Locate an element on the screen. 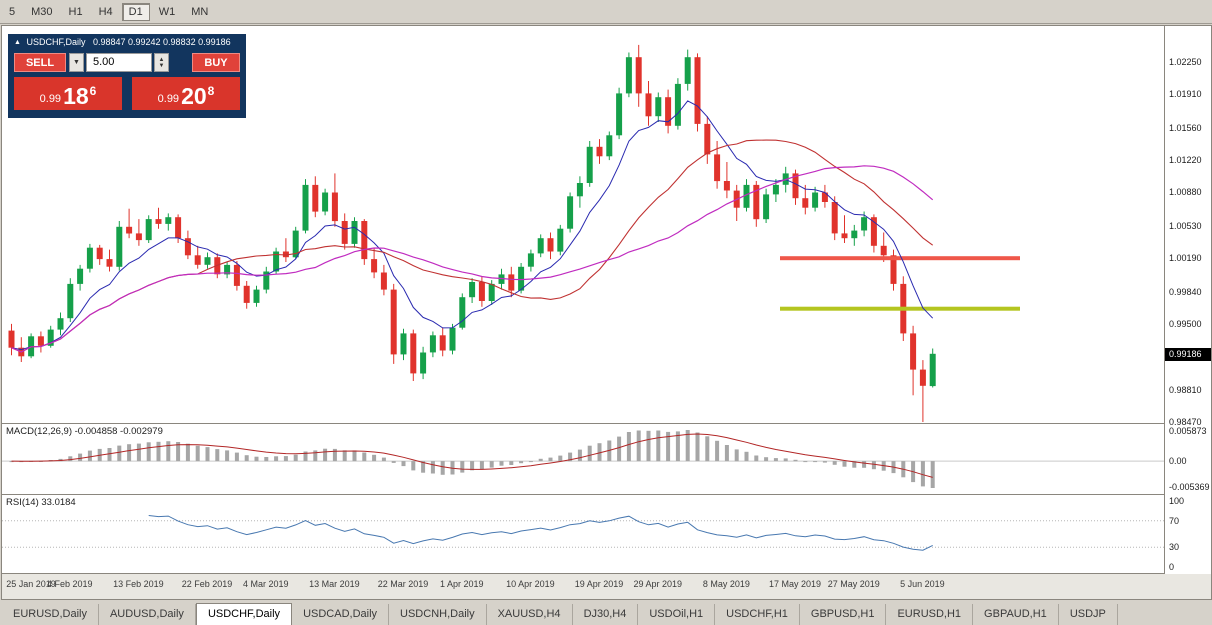 The height and width of the screenshot is (625, 1212). price-axis-label: 1.01220 is located at coordinates (1185, 160).